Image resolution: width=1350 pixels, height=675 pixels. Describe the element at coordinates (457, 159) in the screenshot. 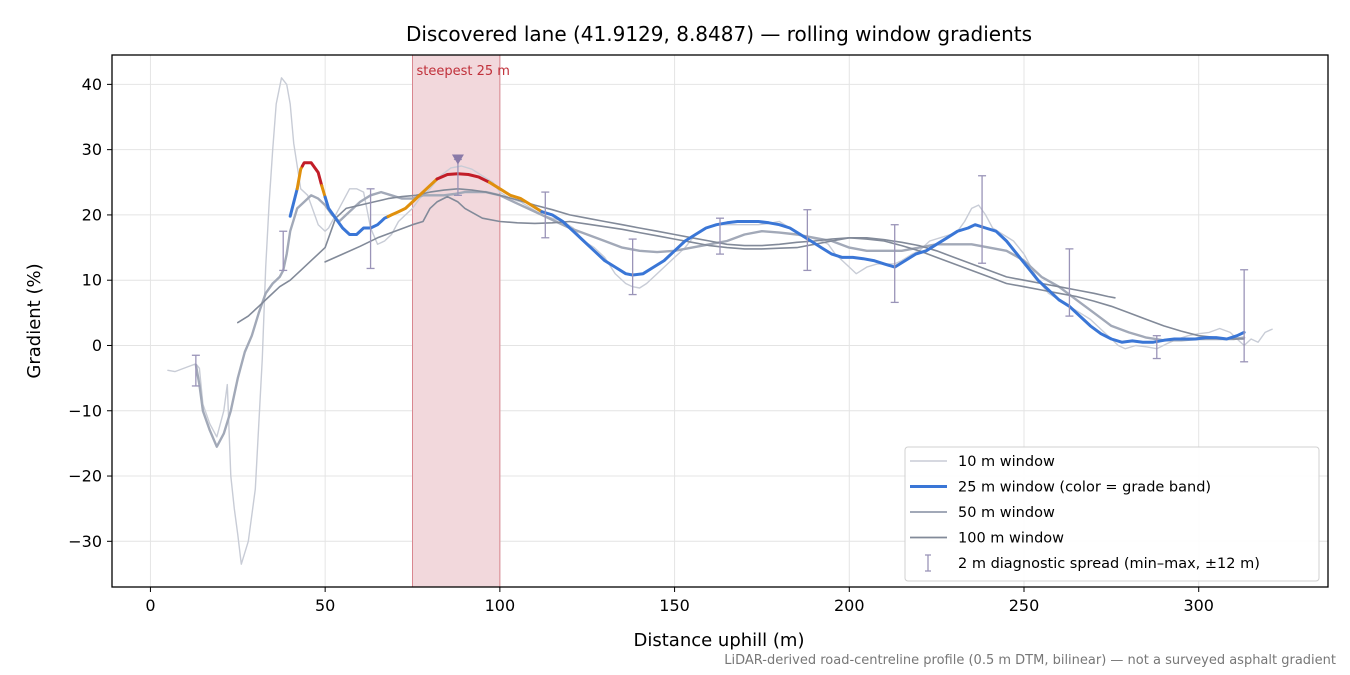

I see `steepest-marker-icon` at that location.